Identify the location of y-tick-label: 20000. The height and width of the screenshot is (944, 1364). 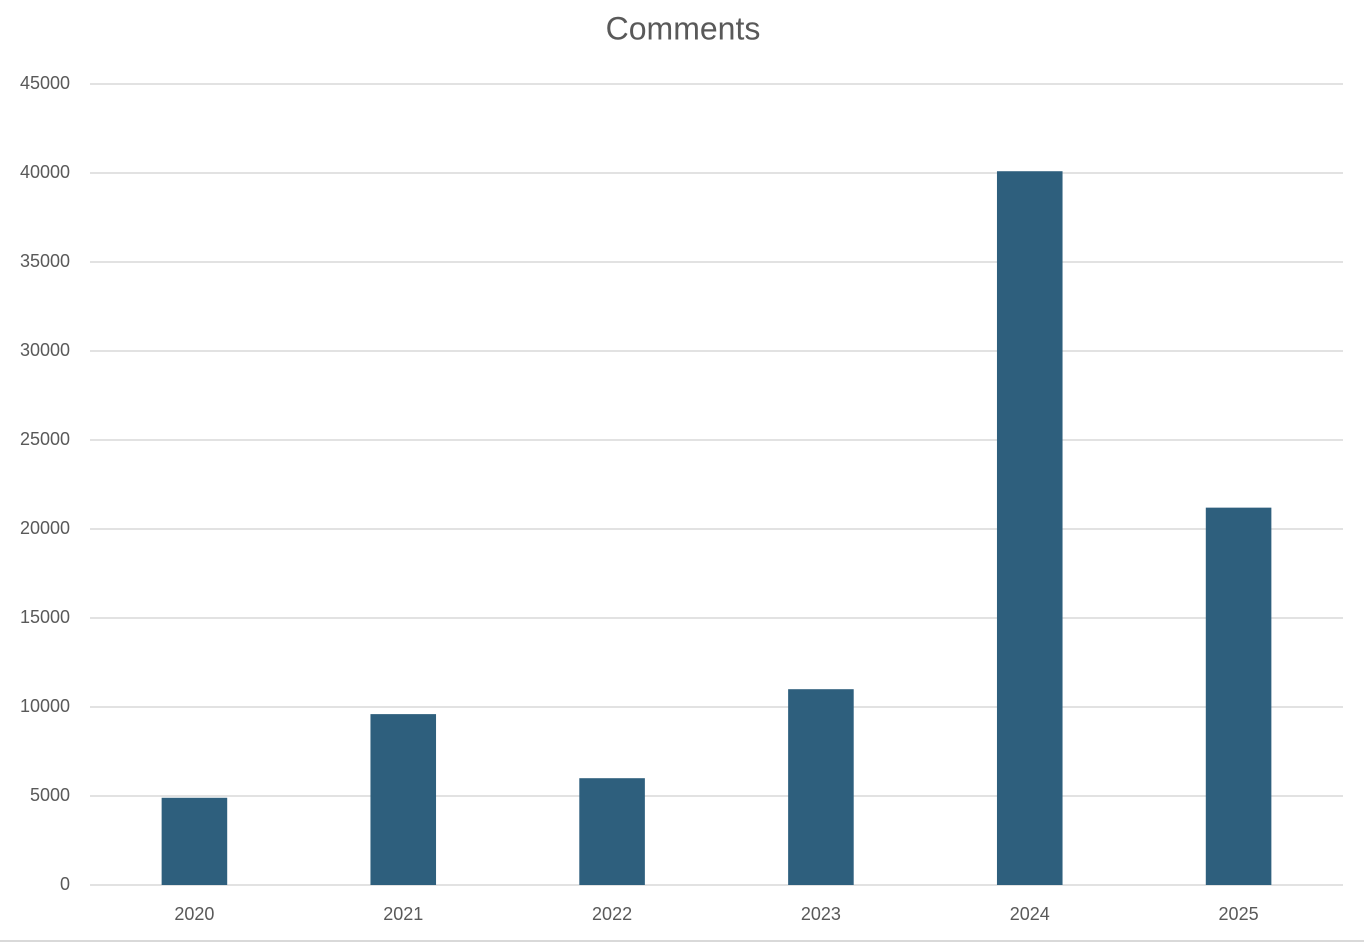
(45, 528).